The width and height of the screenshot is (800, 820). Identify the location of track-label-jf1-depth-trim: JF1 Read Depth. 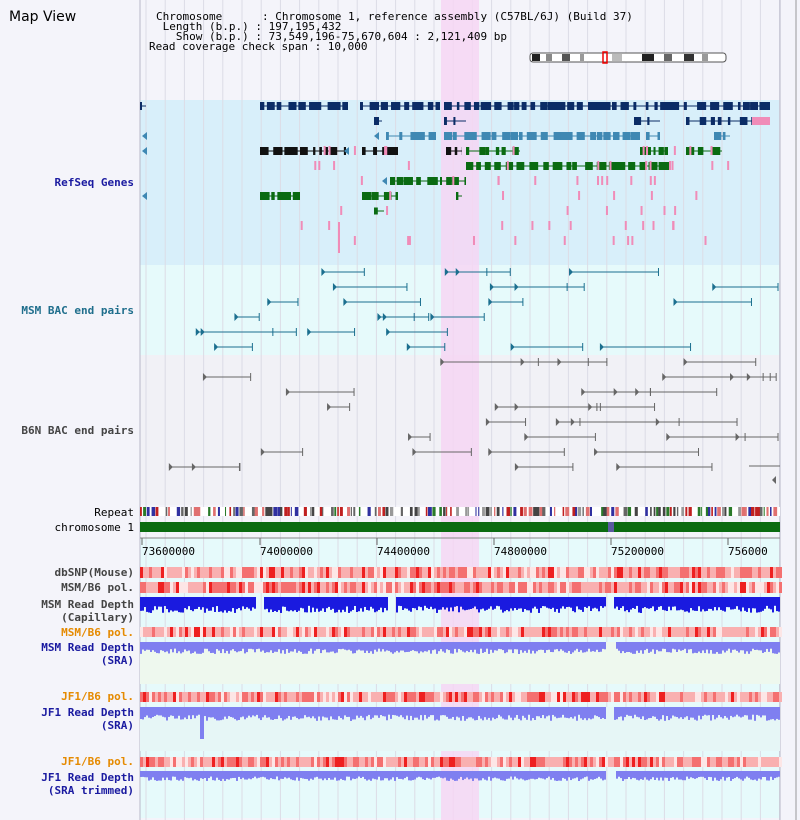
(87, 777).